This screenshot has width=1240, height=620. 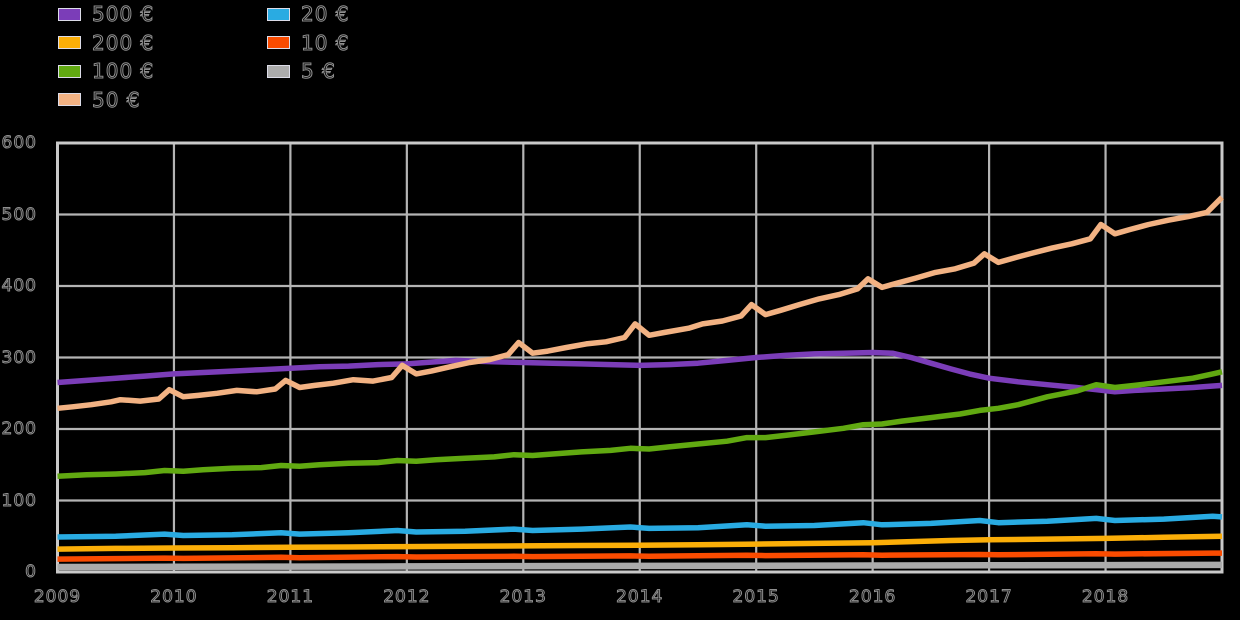 I want to click on y-tick-label: 200, so click(x=19, y=429).